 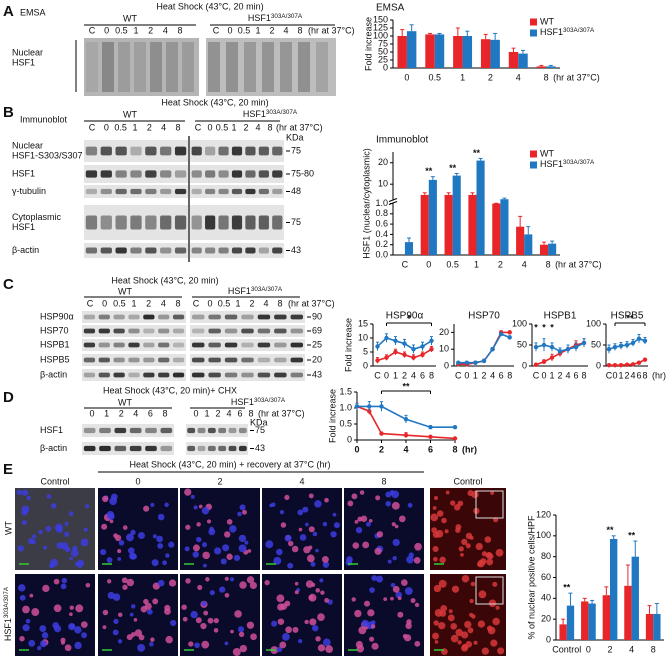 What do you see at coordinates (363, 337) in the screenshot?
I see `y-tick-label: 10` at bounding box center [363, 337].